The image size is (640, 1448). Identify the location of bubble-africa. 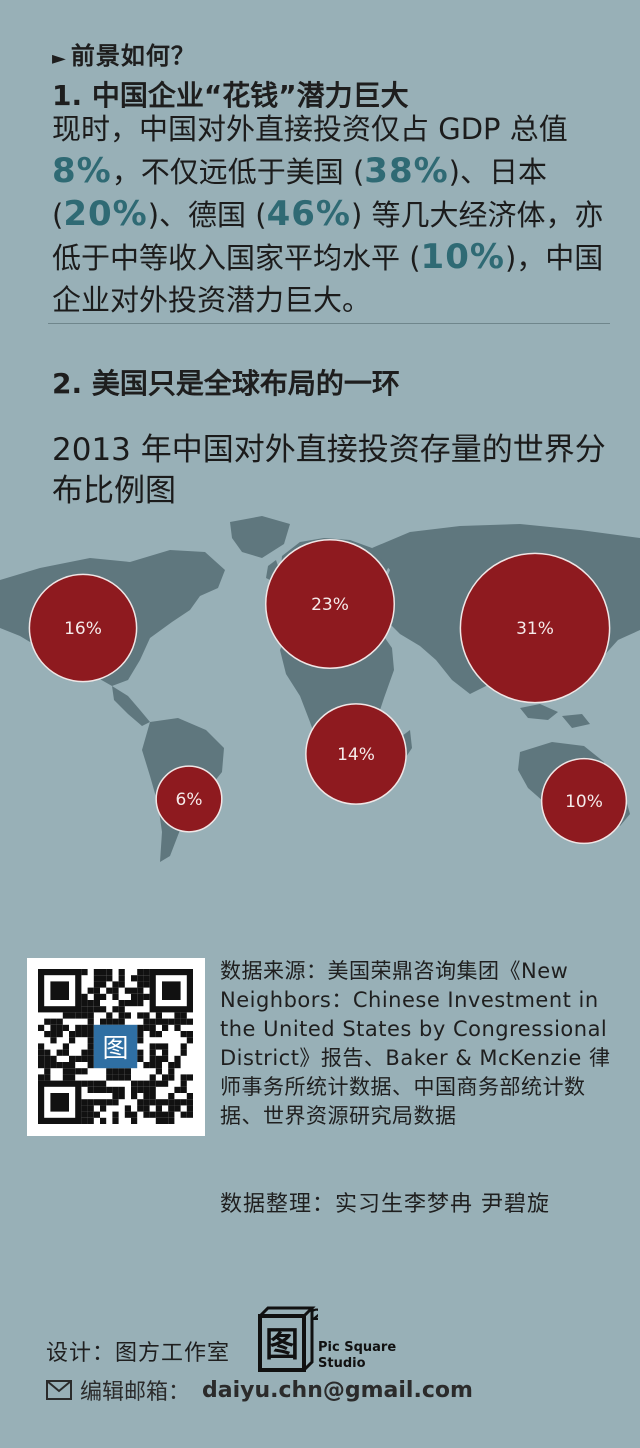
(356, 754).